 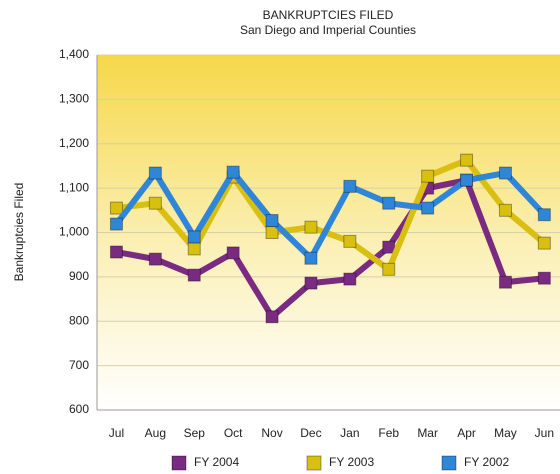 What do you see at coordinates (310, 433) in the screenshot?
I see `x-tick-label: Dec` at bounding box center [310, 433].